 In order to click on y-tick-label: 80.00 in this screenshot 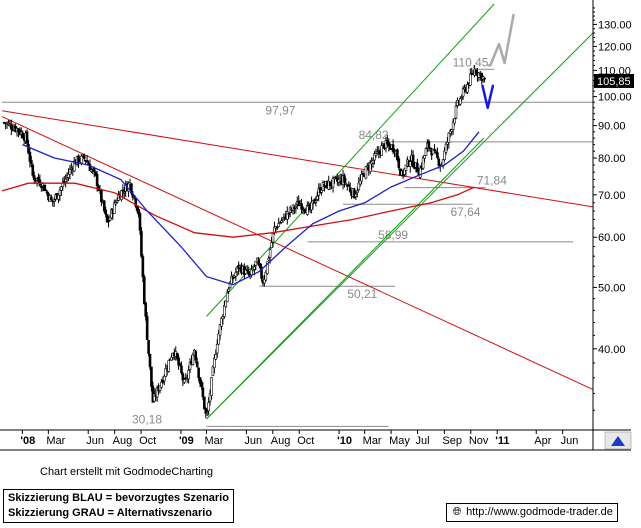, I will do `click(612, 159)`.